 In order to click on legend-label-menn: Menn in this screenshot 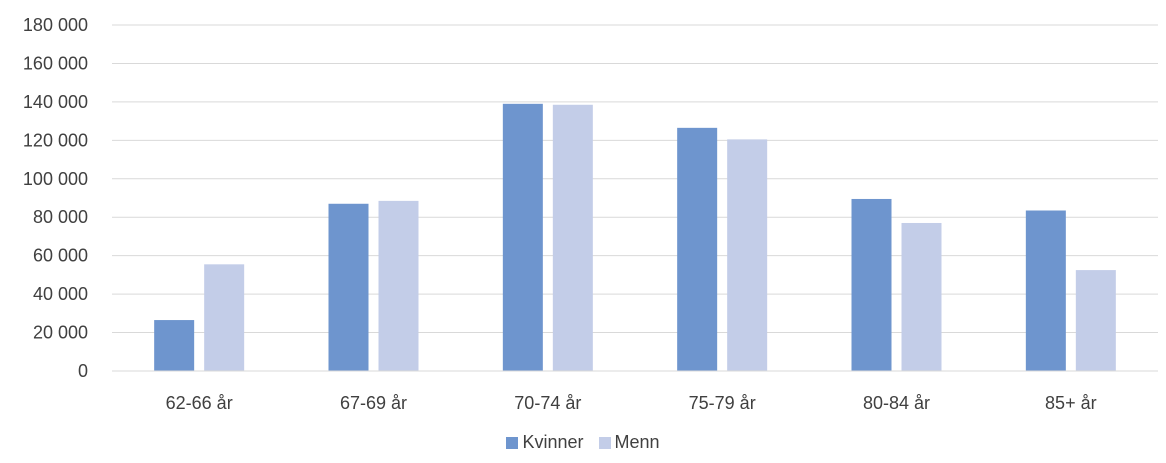, I will do `click(637, 442)`.